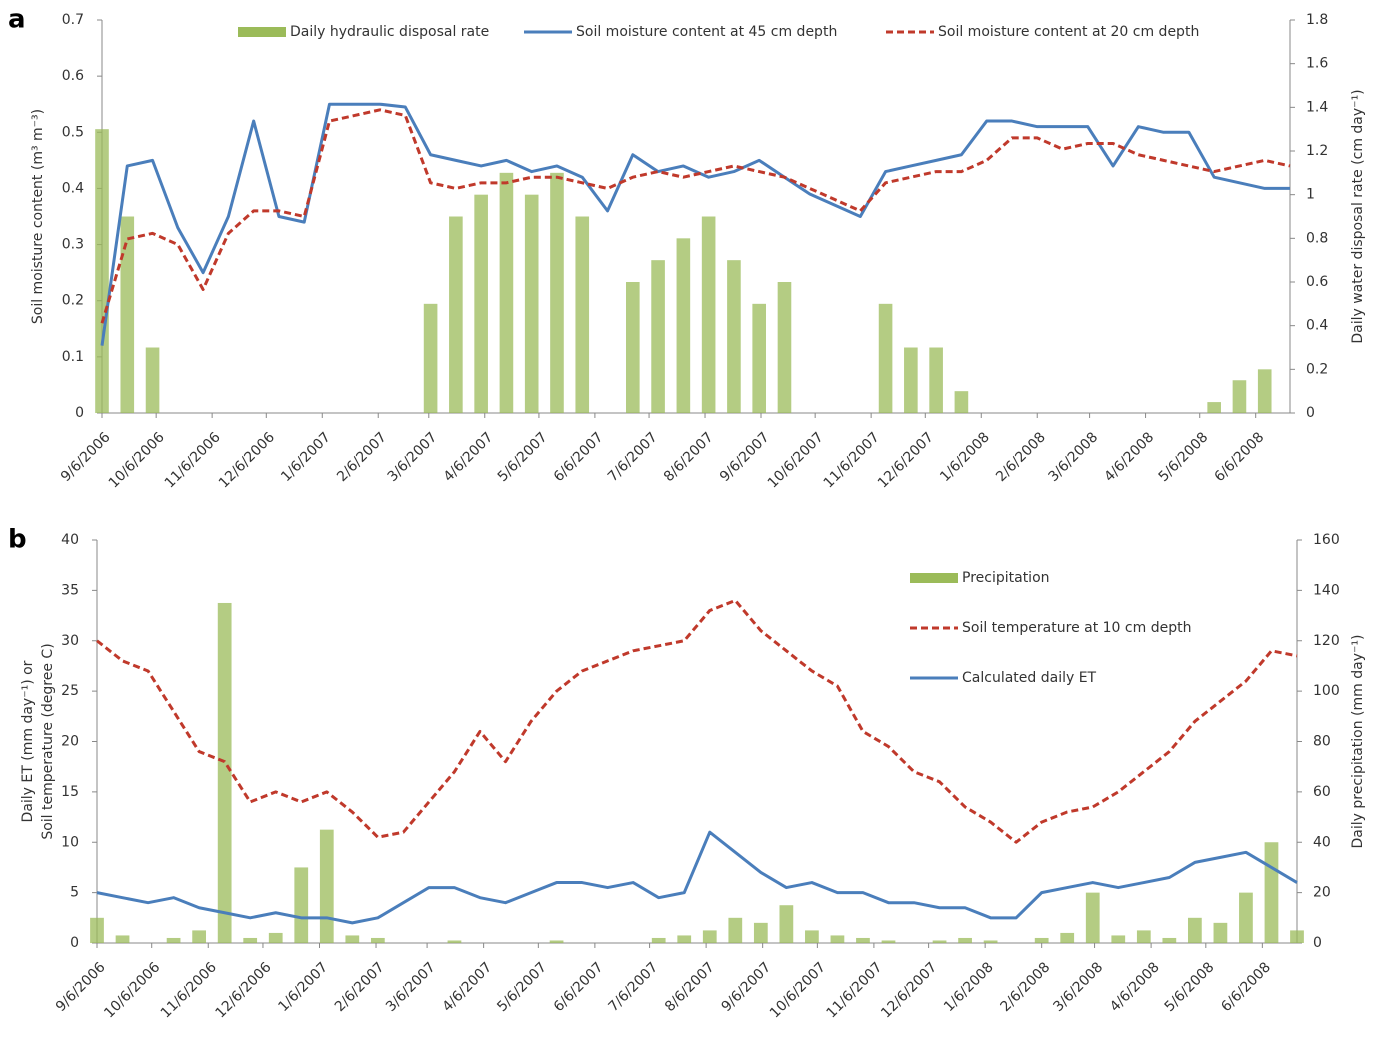  I want to click on x-tick-label: 2/6/2008, so click(1026, 987).